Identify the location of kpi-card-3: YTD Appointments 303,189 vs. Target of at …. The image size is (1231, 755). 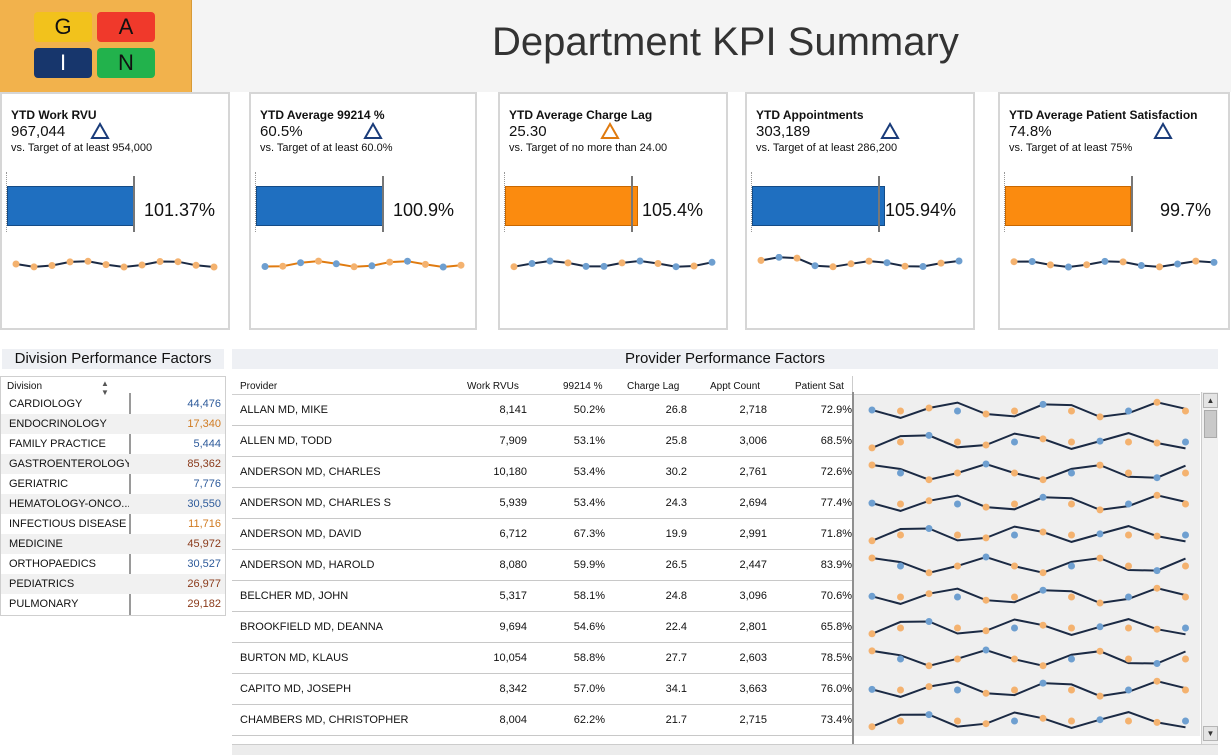
(860, 211).